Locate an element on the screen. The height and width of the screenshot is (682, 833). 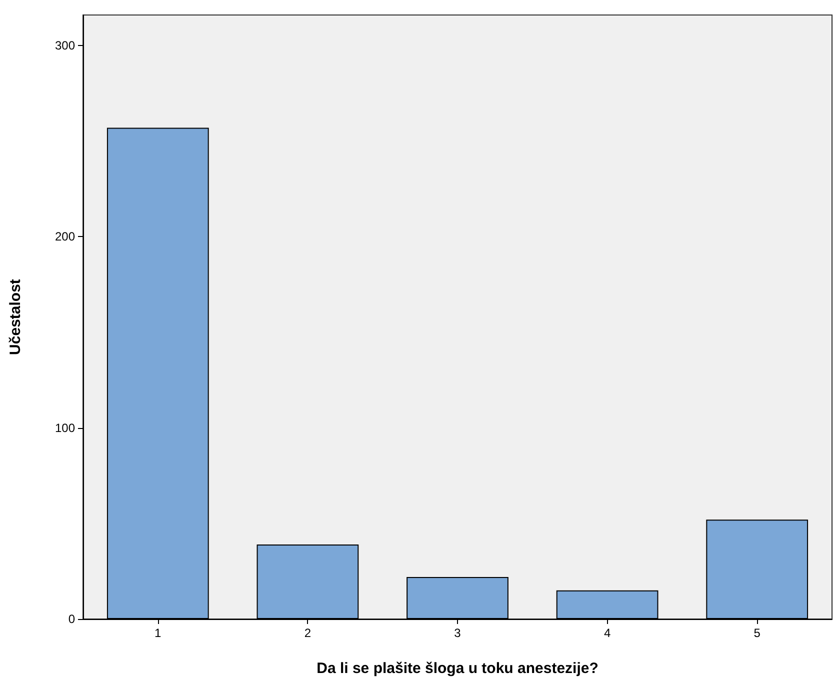
x-axis-title: Da li se plašite šloga u toku anestezije? is located at coordinates (457, 668).